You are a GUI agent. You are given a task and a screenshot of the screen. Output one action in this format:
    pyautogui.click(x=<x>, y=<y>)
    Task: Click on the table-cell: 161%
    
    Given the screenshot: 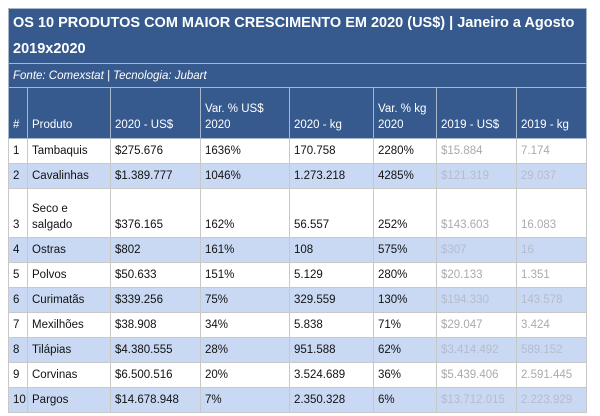 What is the action you would take?
    pyautogui.click(x=245, y=250)
    